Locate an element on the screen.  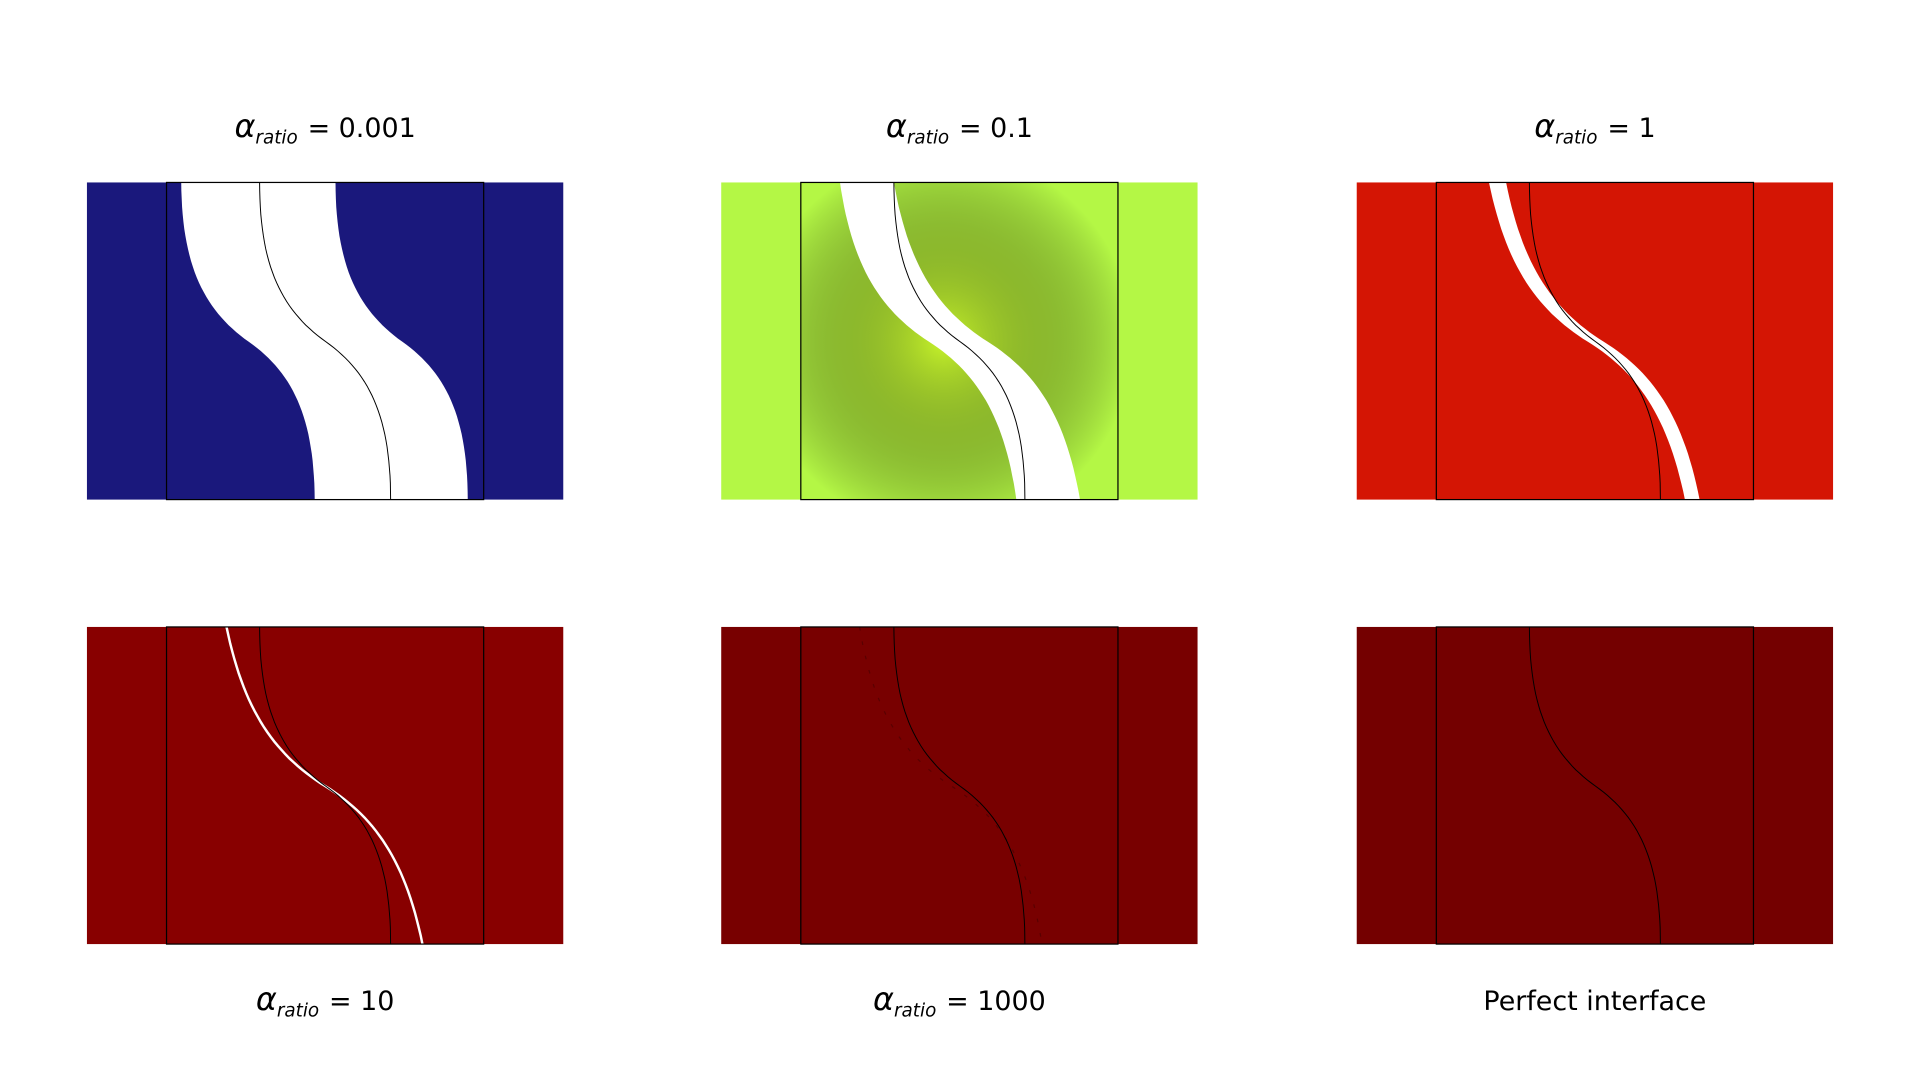
label-text: = 1000 is located at coordinates (996, 1001).